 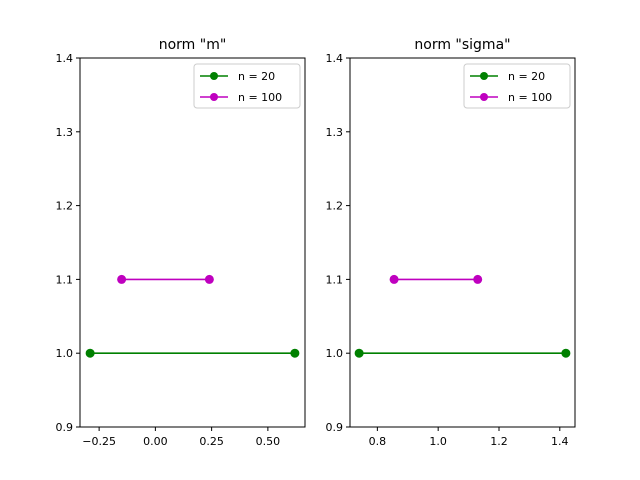 I want to click on x-tick-label: 0.25, so click(x=211, y=441).